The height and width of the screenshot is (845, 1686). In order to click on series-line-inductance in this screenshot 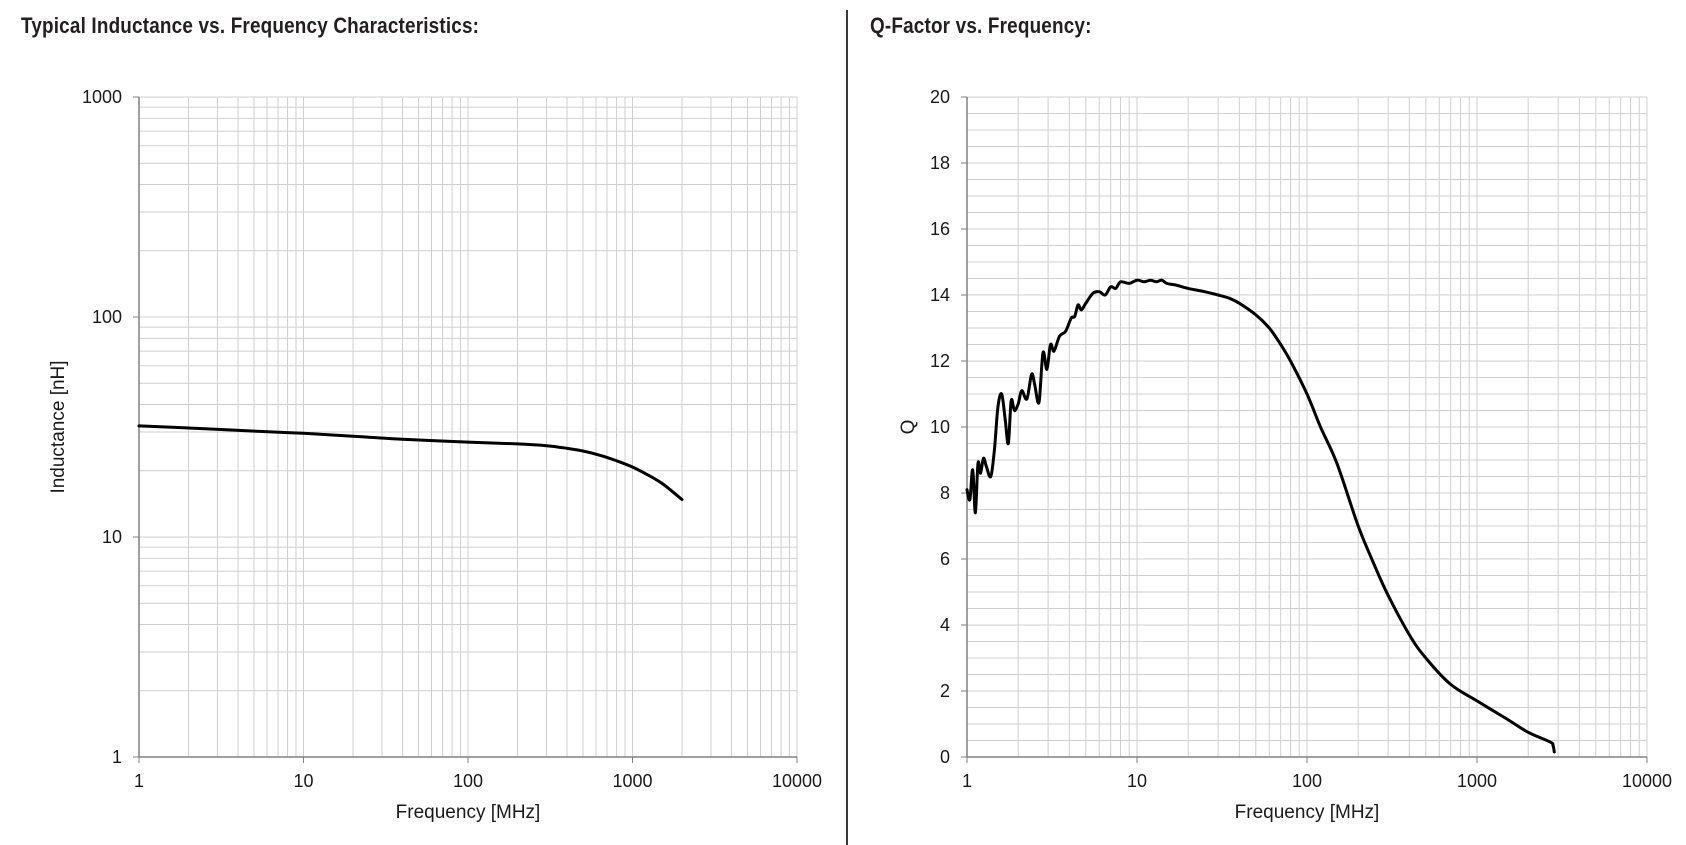, I will do `click(410, 462)`.